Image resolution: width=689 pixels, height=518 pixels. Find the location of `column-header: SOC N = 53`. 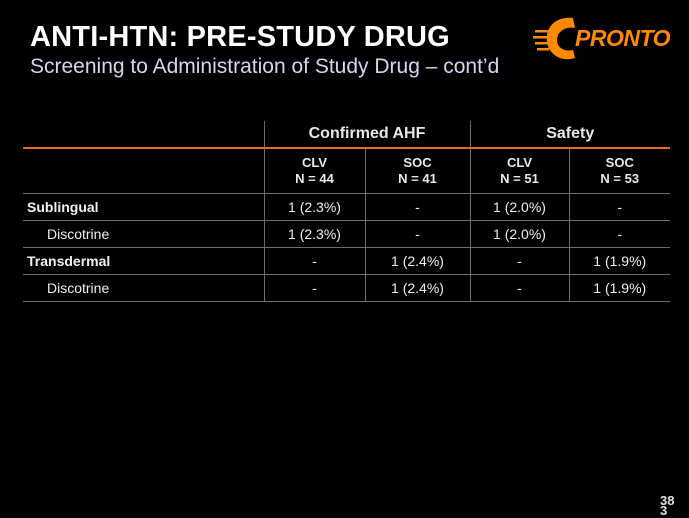

column-header: SOC N = 53 is located at coordinates (619, 171).